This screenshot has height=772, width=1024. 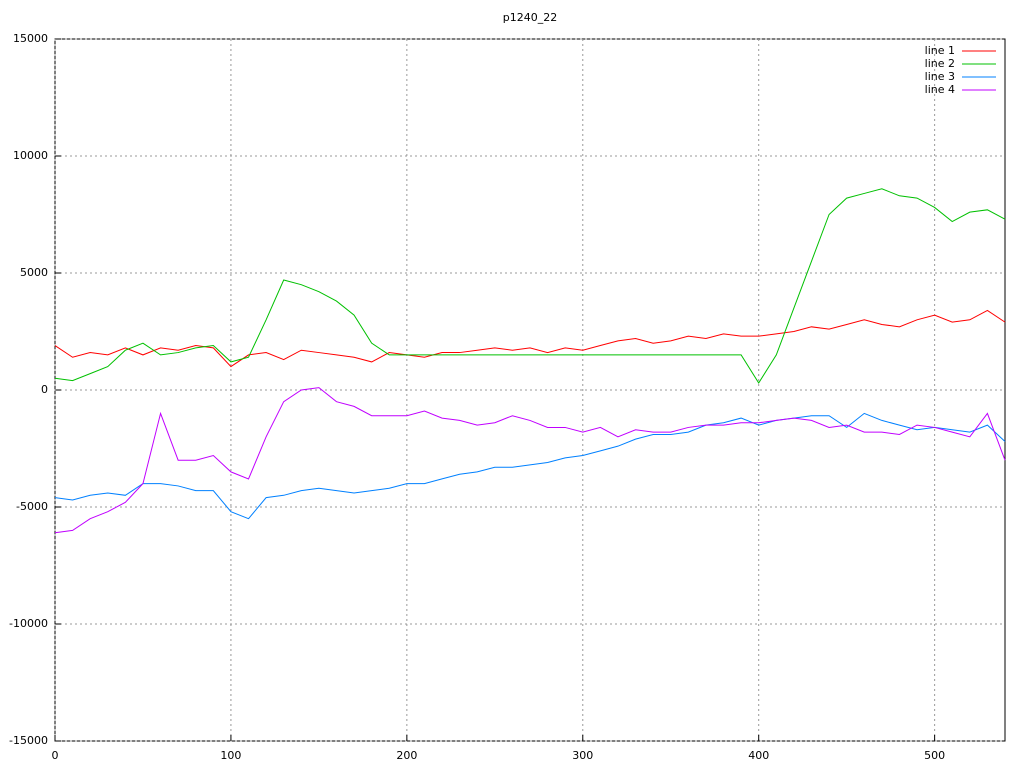 I want to click on y-tick-label: 15000, so click(x=30, y=38).